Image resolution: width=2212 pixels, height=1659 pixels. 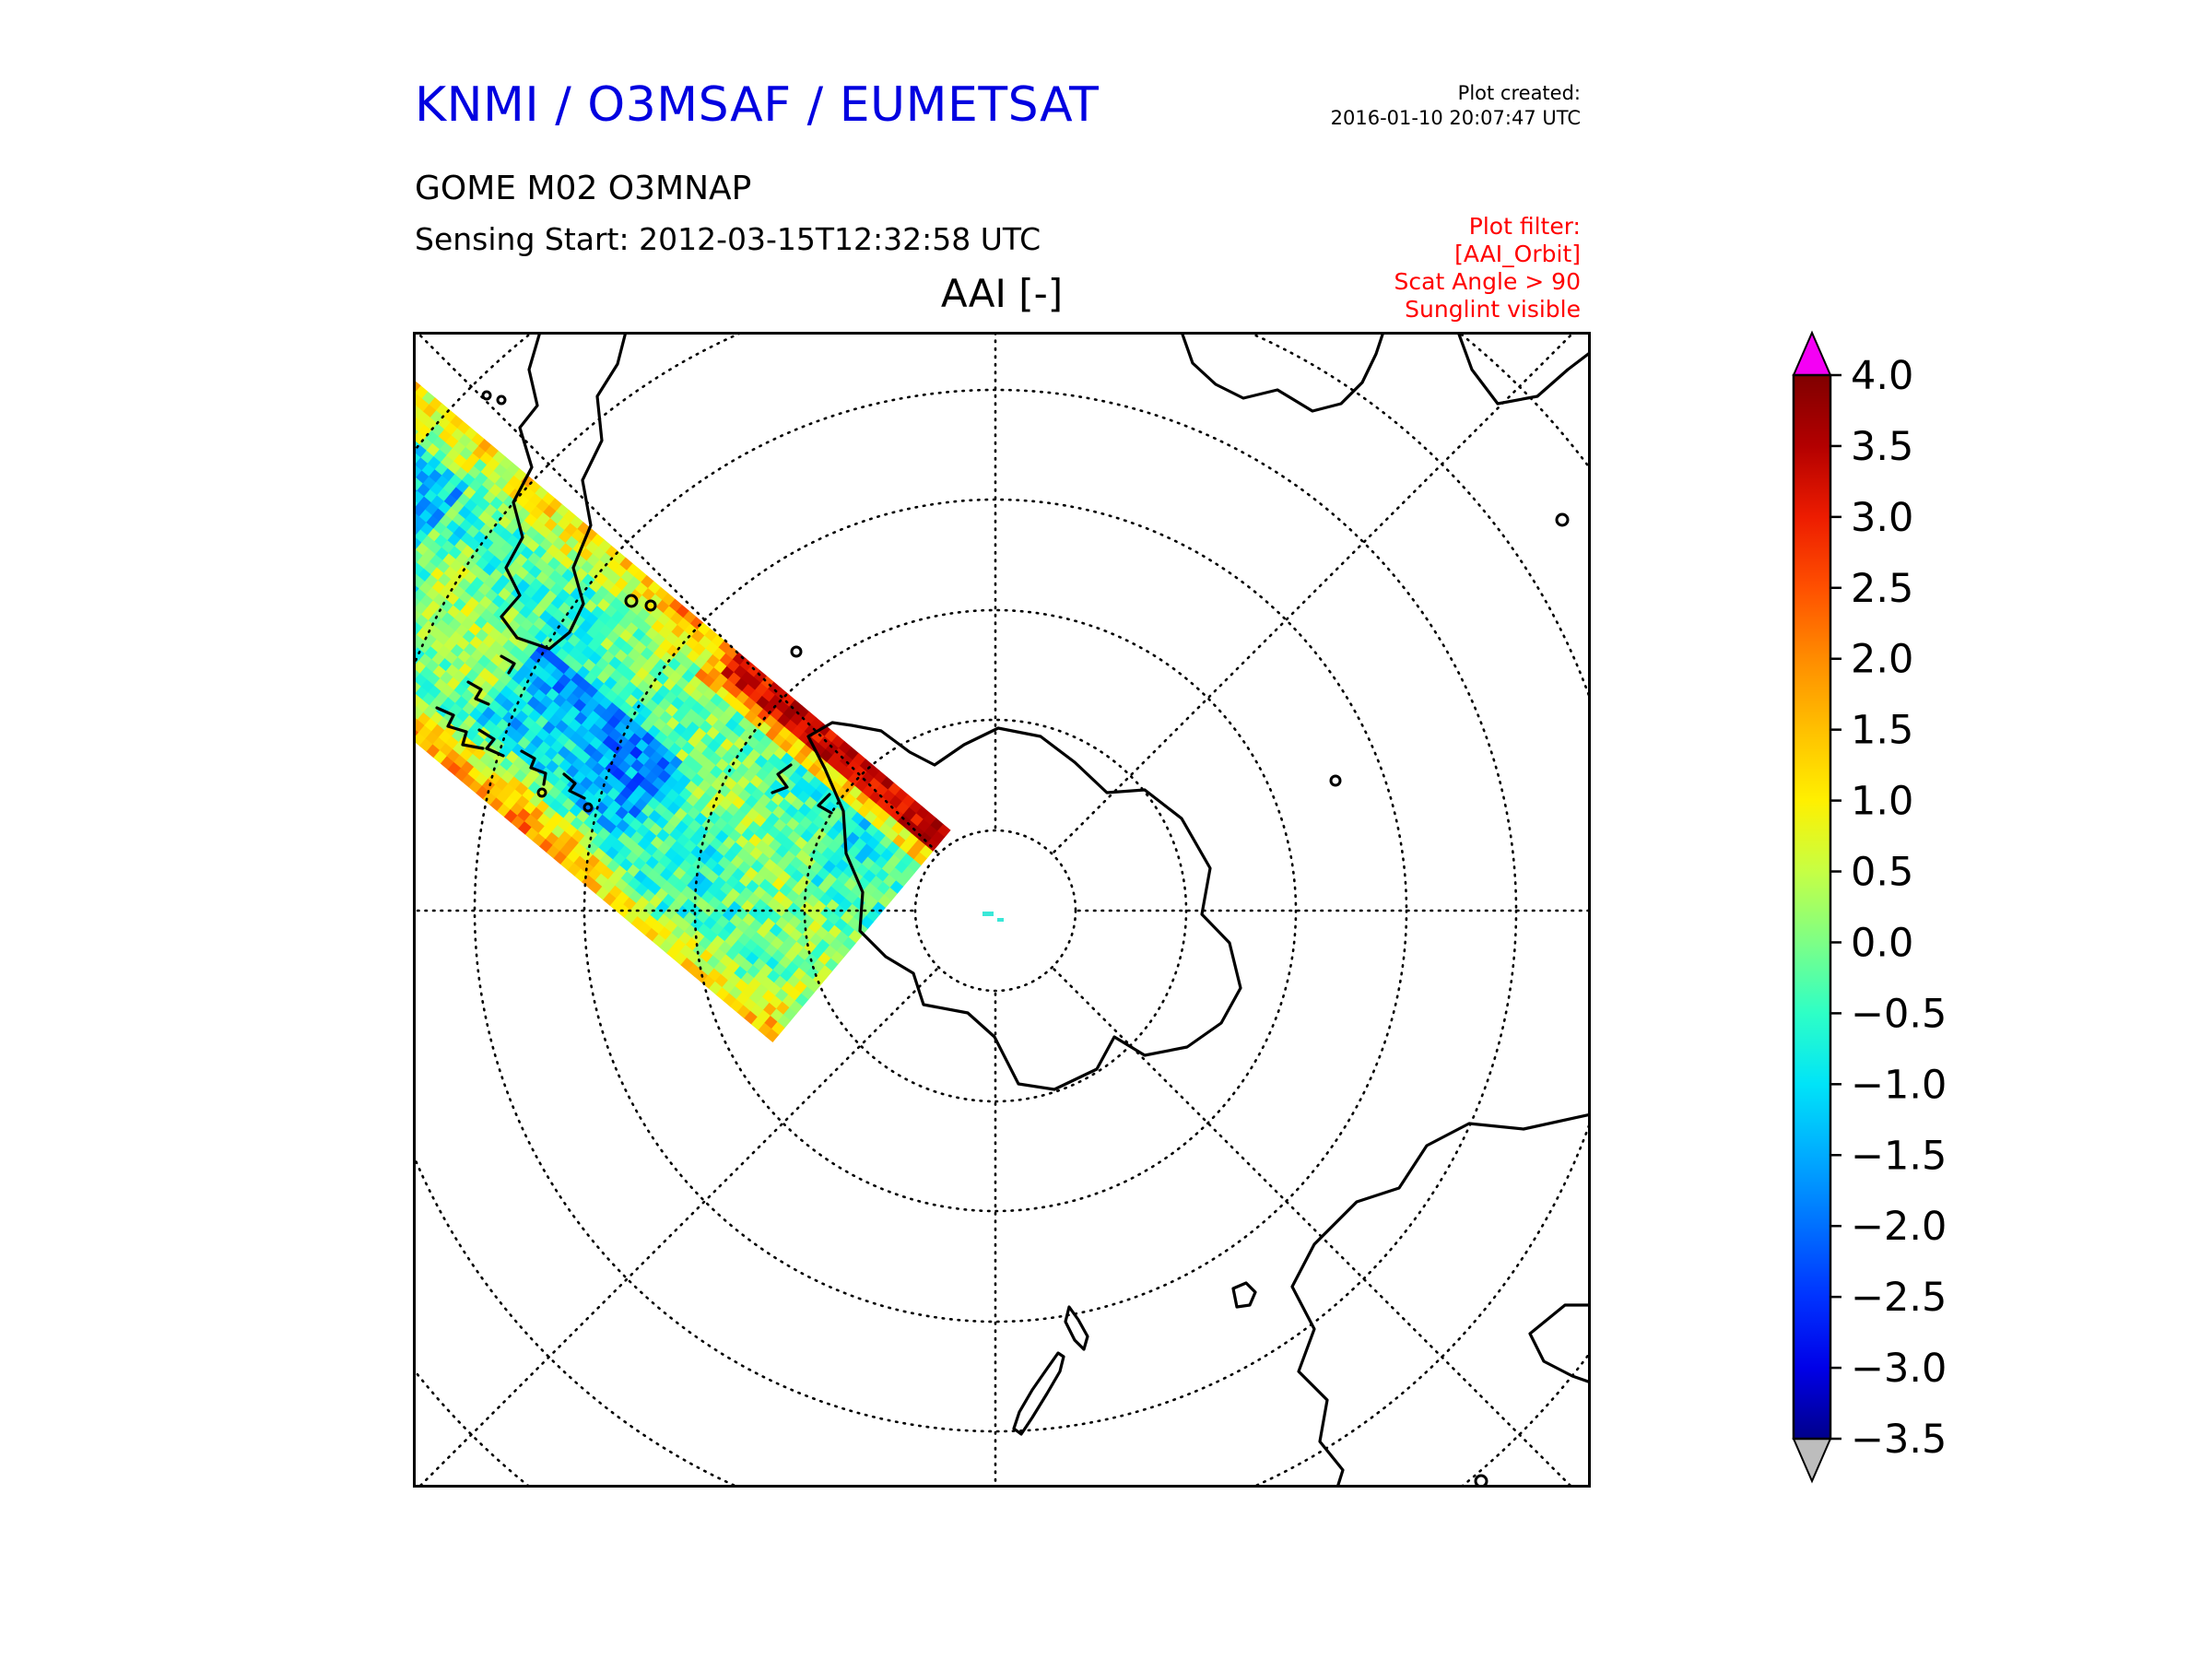 What do you see at coordinates (583, 188) in the screenshot?
I see `instrument-title: GOME M02 O3MNAP` at bounding box center [583, 188].